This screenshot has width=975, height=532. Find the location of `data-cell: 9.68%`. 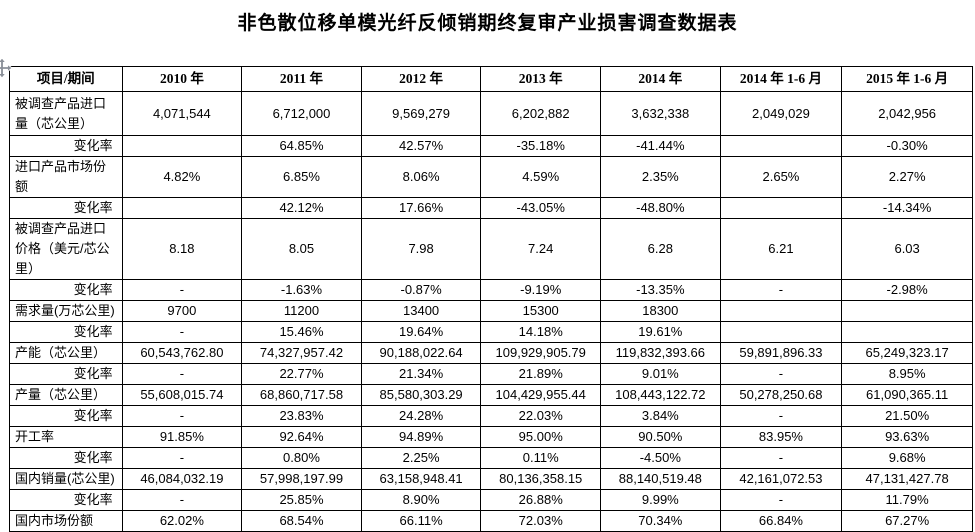

data-cell: 9.68% is located at coordinates (907, 458).